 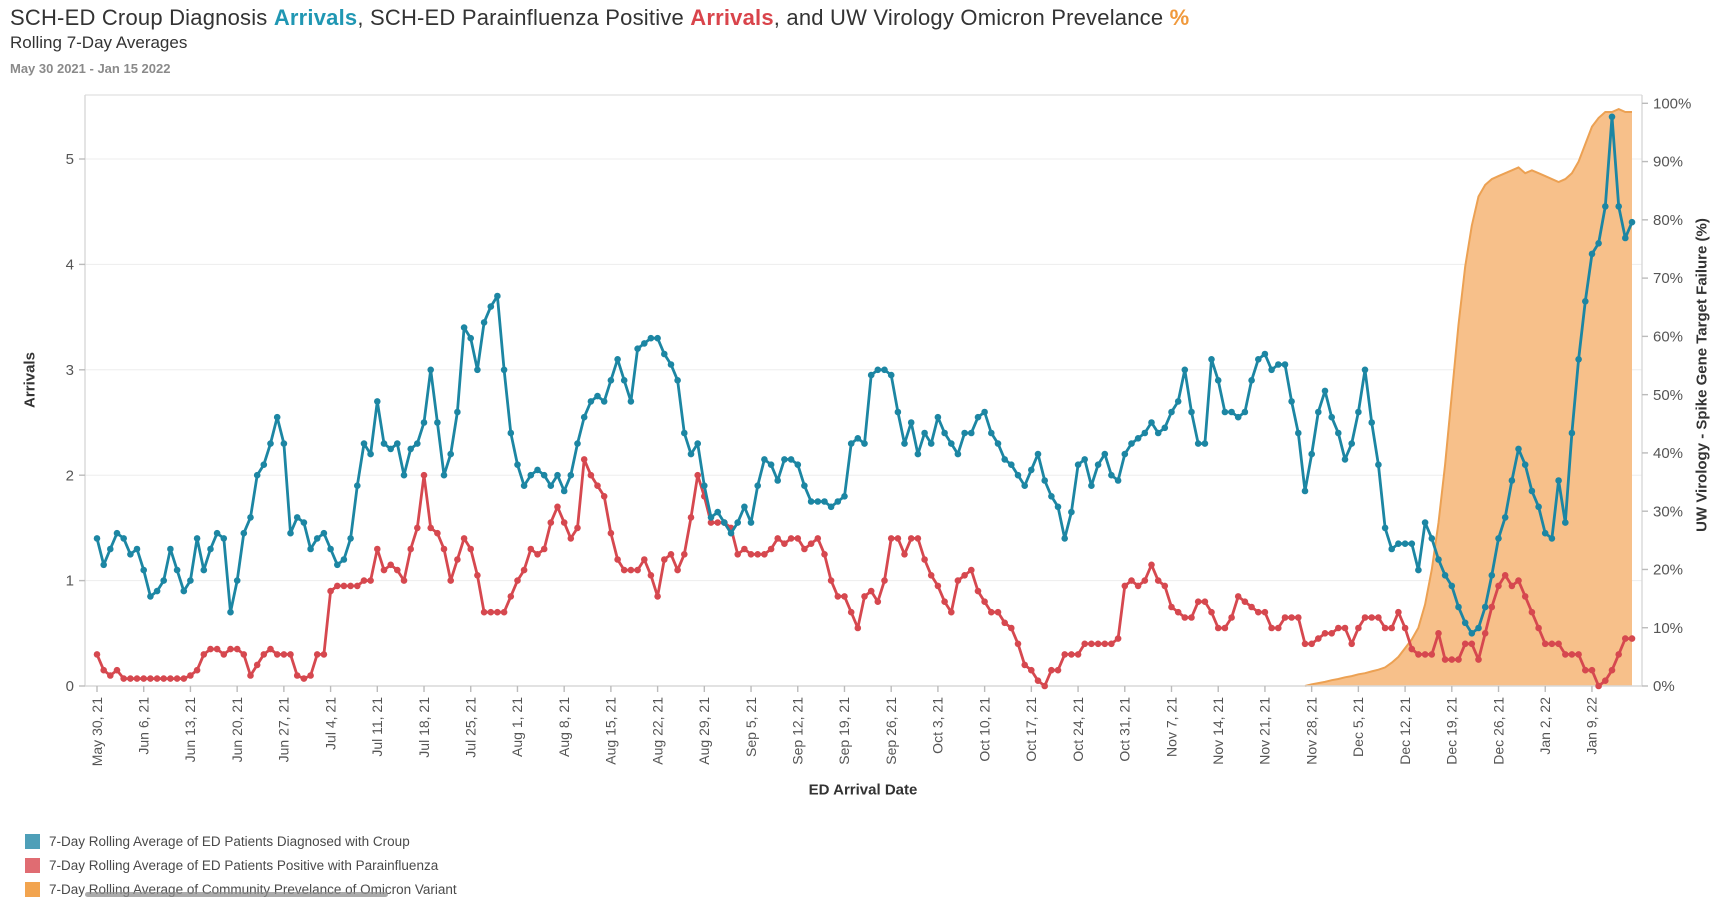 I want to click on horizontal-scrollbar-thumb, so click(x=236, y=894).